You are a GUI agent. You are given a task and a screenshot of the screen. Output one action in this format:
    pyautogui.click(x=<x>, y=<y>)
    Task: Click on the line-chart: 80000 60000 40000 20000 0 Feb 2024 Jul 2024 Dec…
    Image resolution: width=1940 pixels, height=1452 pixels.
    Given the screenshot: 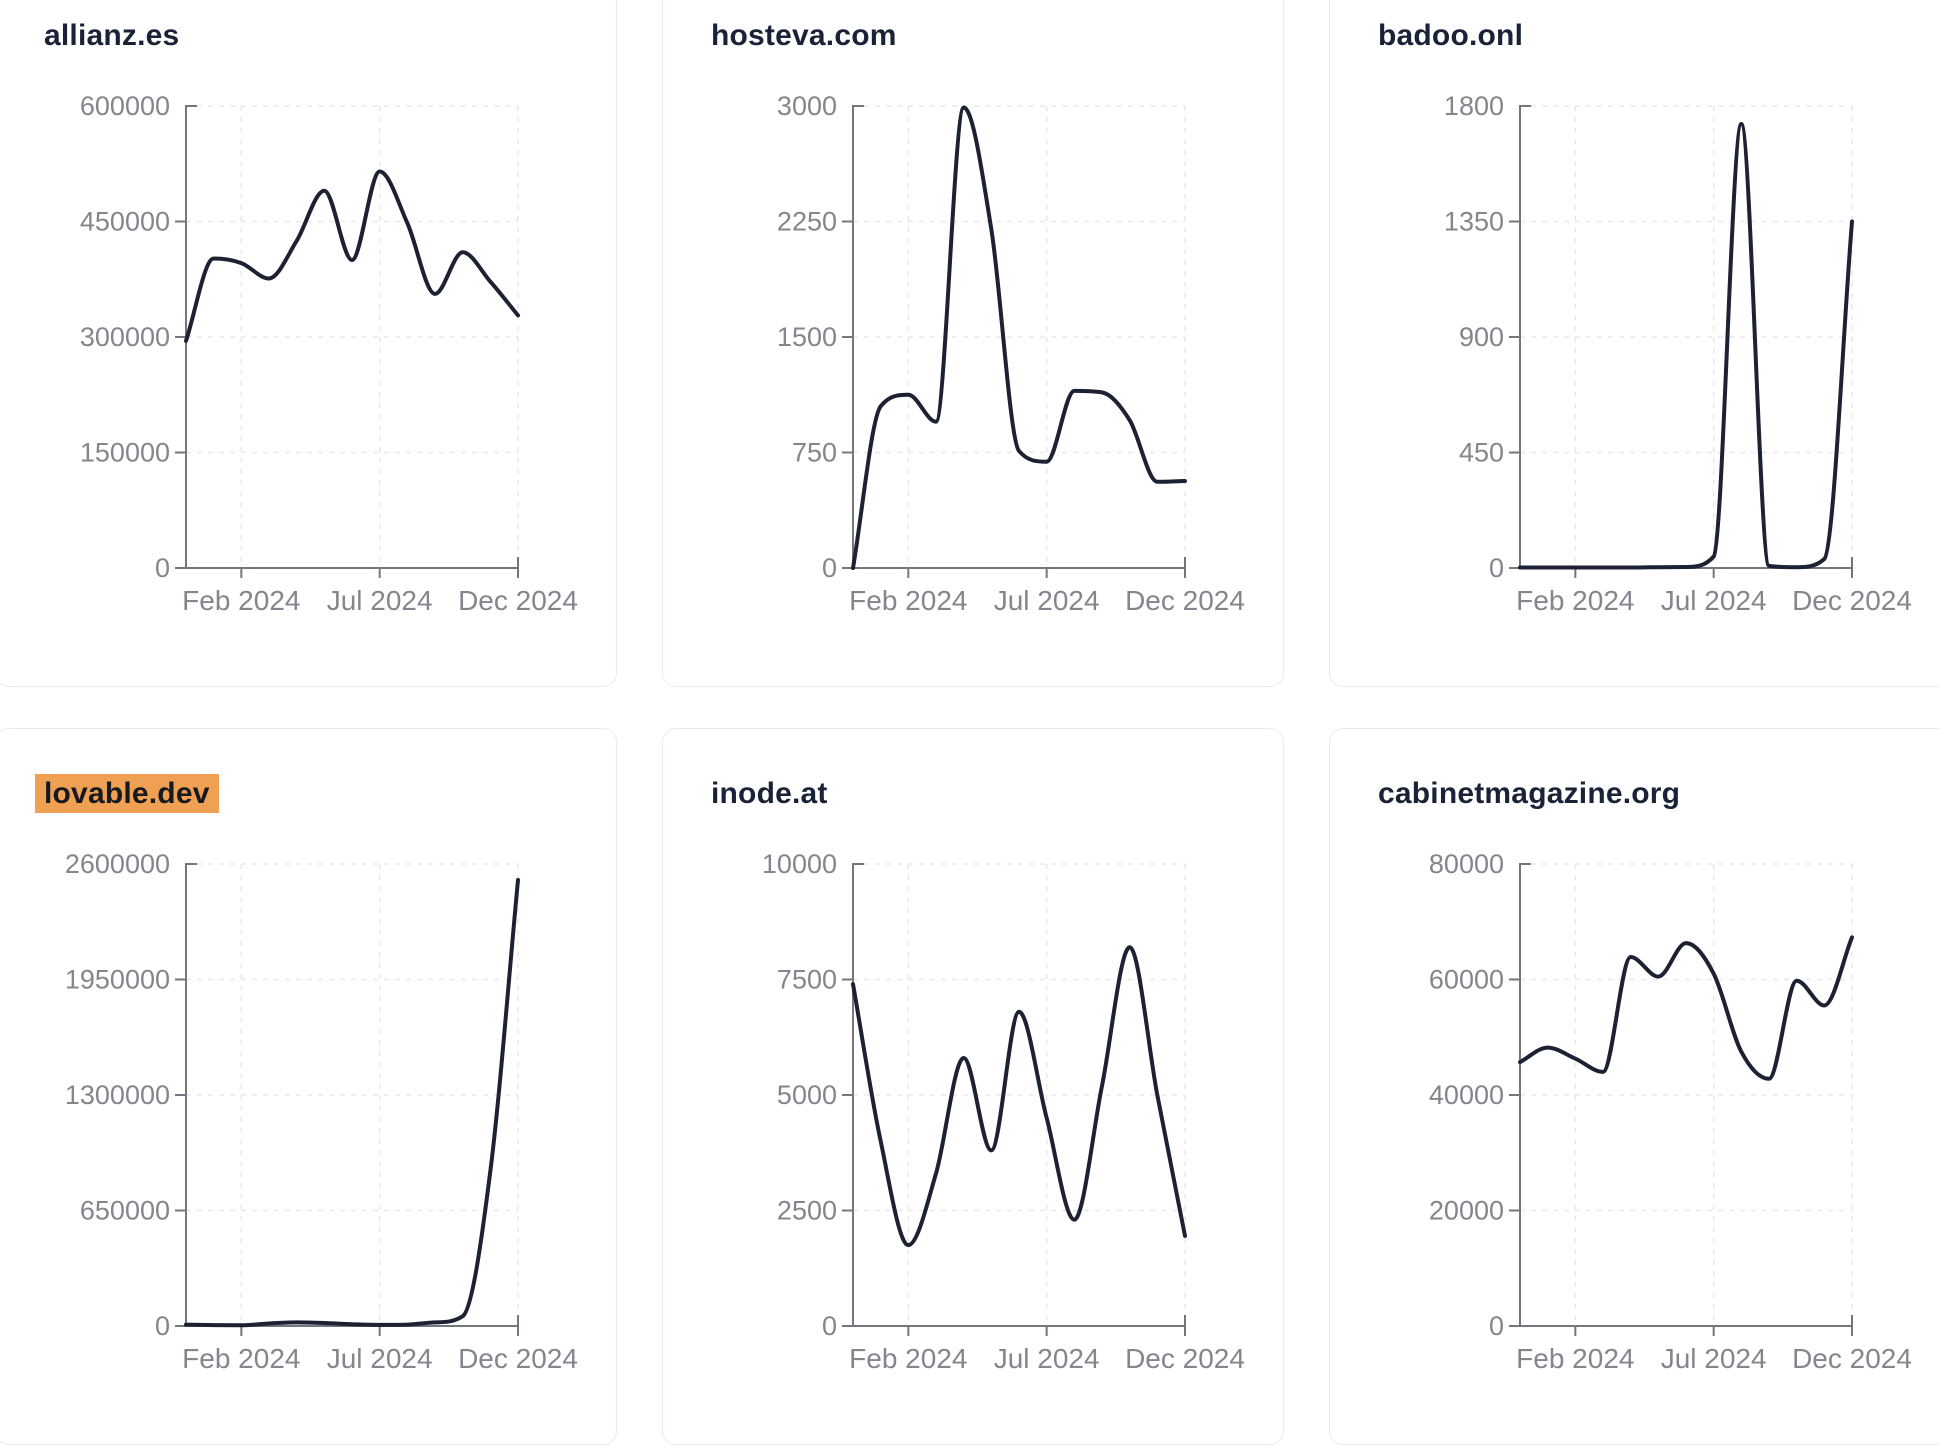 What is the action you would take?
    pyautogui.click(x=1670, y=1111)
    